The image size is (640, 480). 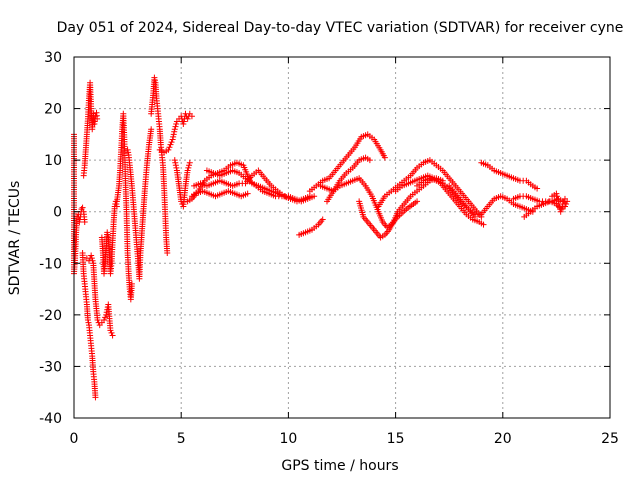 I want to click on x-tick-label: 5, so click(x=181, y=439).